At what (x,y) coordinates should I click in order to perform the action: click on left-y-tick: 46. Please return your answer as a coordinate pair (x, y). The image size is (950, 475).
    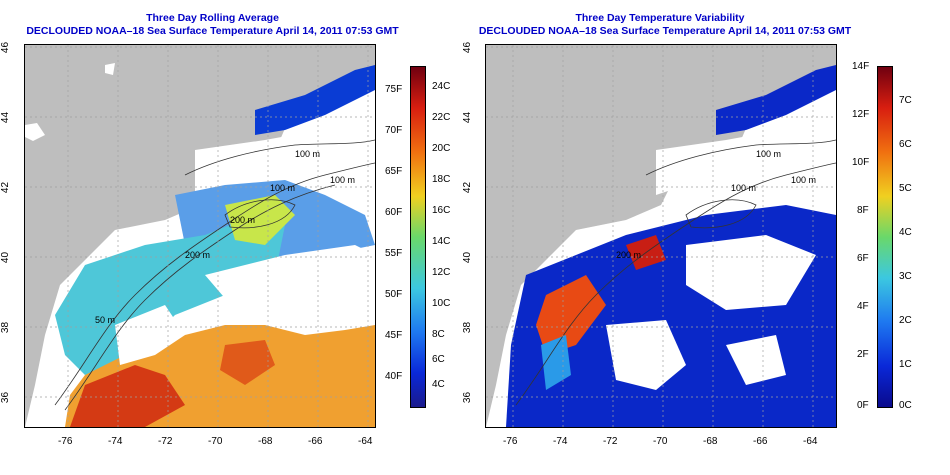
    Looking at the image, I should click on (6, 47).